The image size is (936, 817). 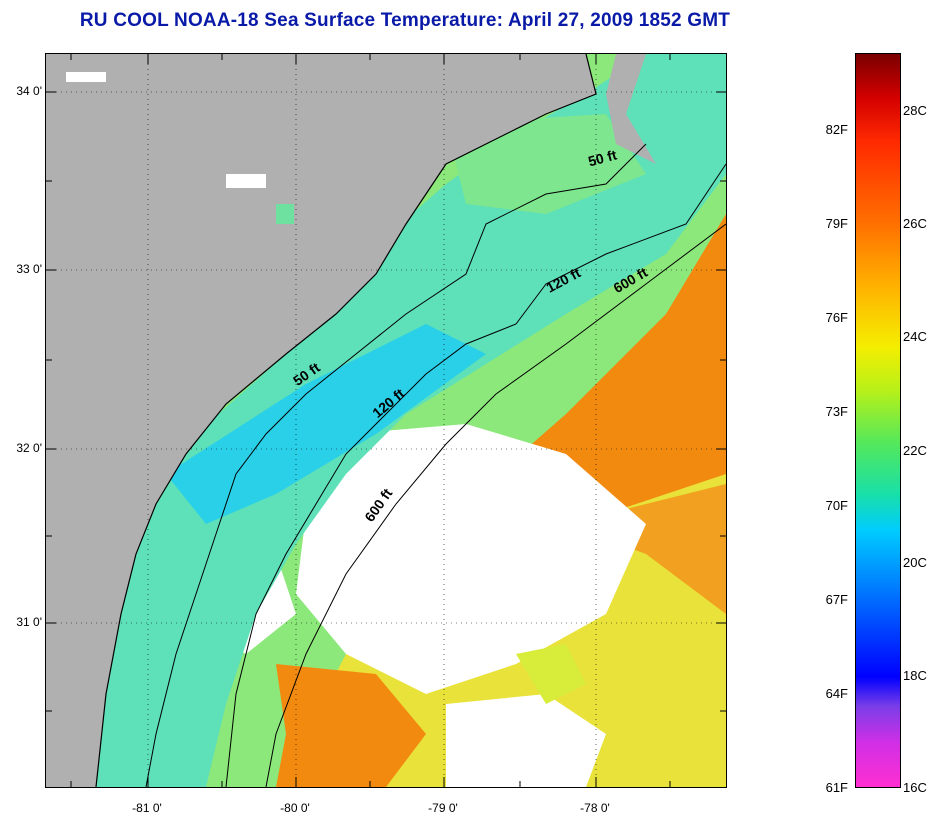 I want to click on lon-label-80: -80 0', so click(x=295, y=808).